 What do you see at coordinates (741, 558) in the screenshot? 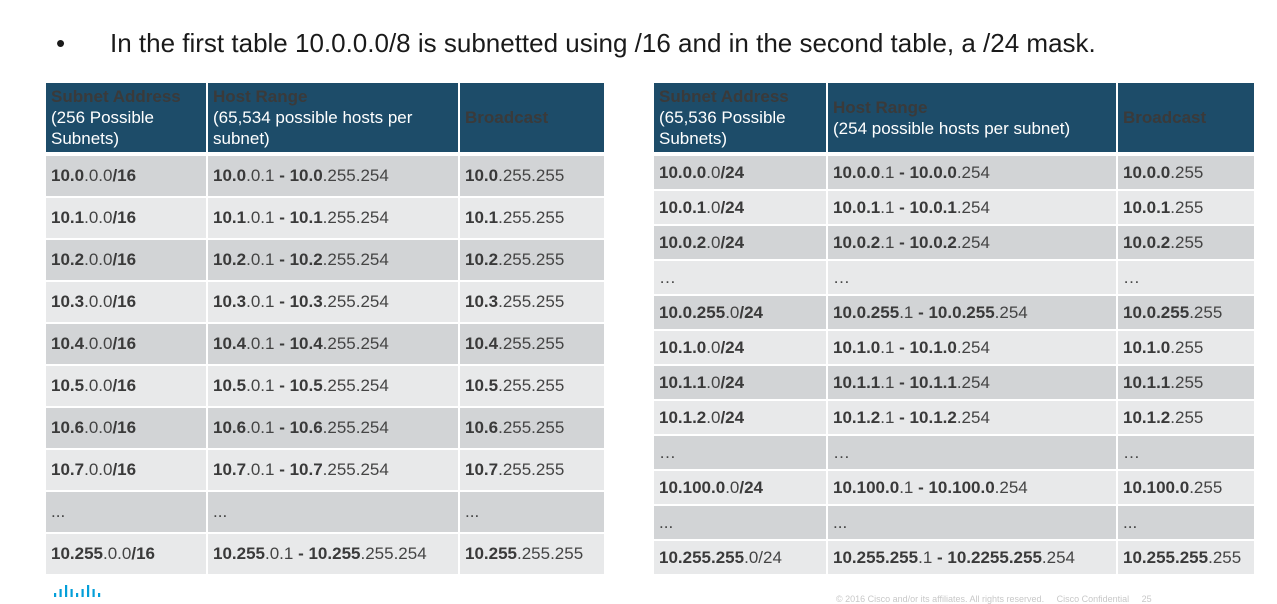
I see `subnet-address-cell: 10.255.255.0/24` at bounding box center [741, 558].